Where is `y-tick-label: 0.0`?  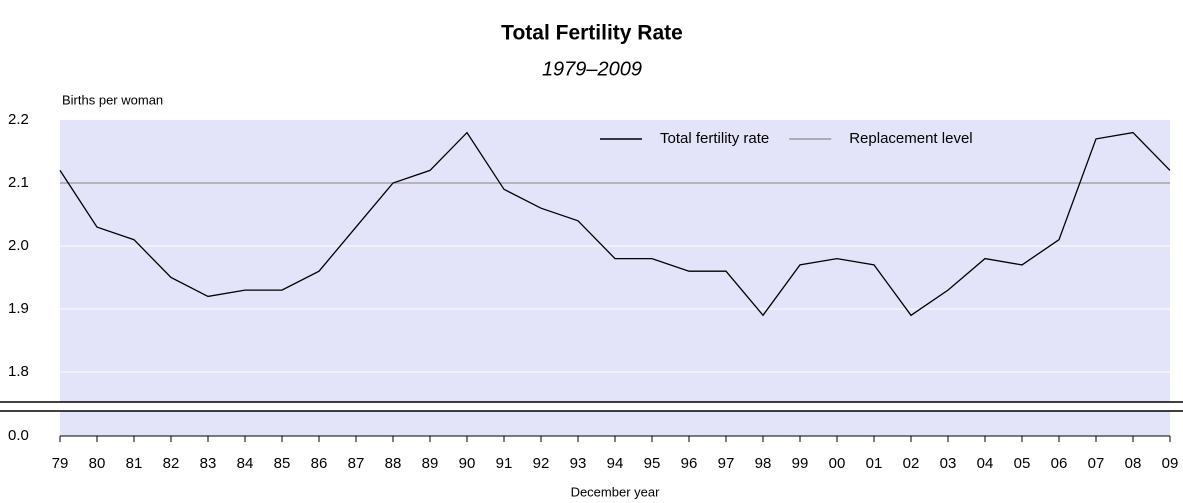 y-tick-label: 0.0 is located at coordinates (18, 435).